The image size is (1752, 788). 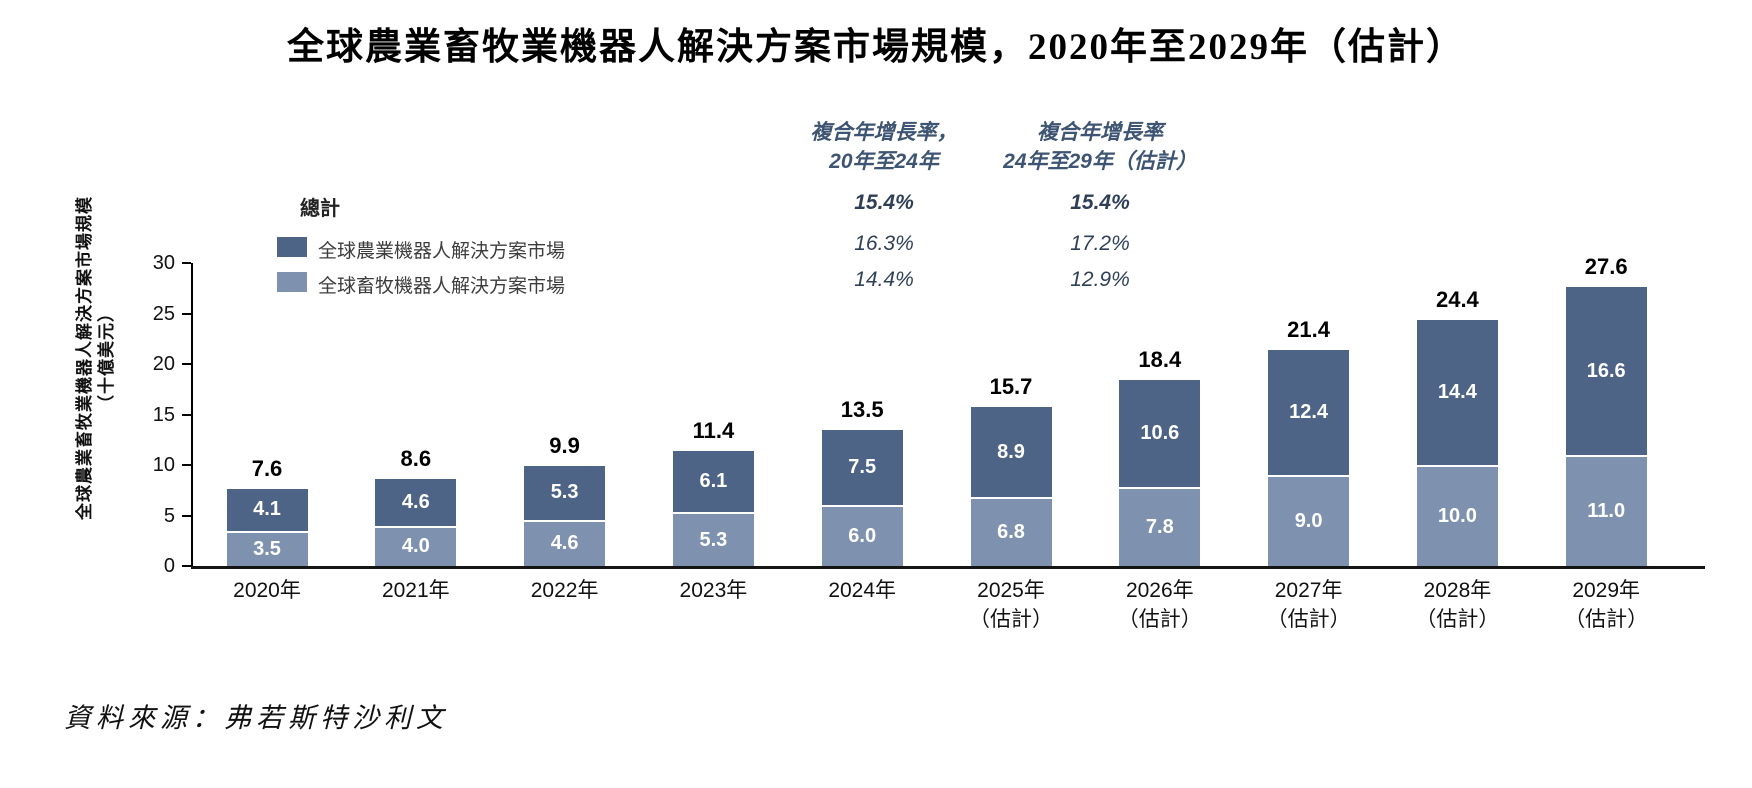 What do you see at coordinates (862, 536) in the screenshot?
I see `bar-segment-livestock-value: 6.0` at bounding box center [862, 536].